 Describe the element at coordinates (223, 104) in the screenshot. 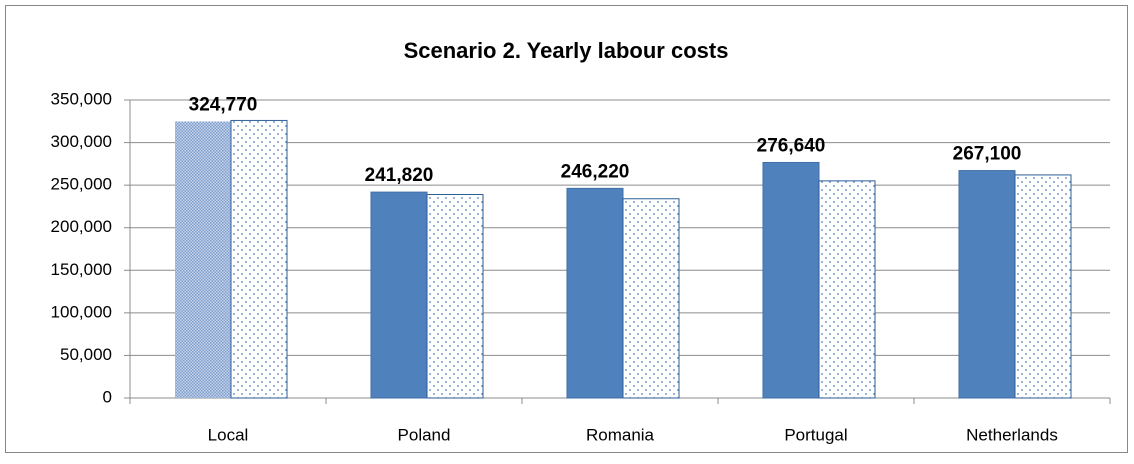

I see `data-label: 324,770` at that location.